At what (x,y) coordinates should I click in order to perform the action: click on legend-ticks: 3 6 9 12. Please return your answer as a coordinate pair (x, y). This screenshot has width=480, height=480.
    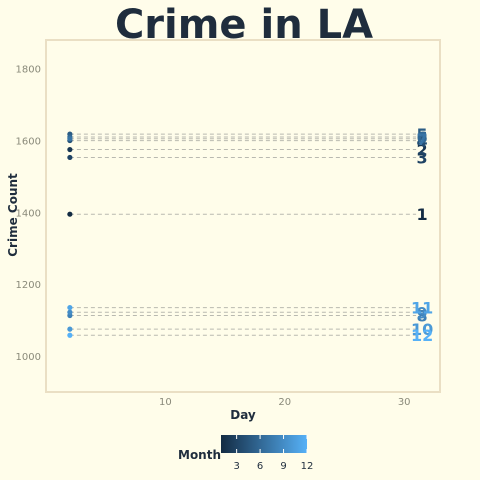
    Looking at the image, I should click on (273, 453).